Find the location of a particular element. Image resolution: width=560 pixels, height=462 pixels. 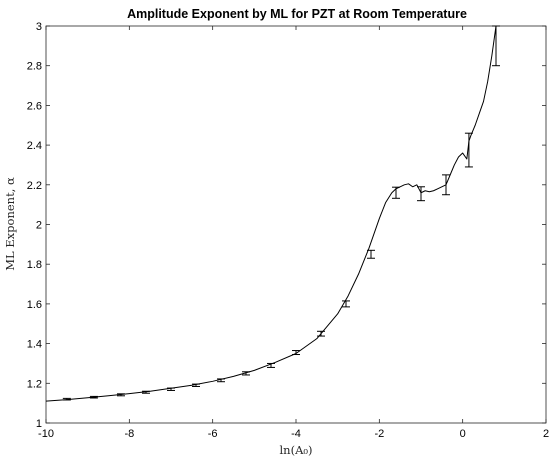

y-tick-label: 2.8 is located at coordinates (34, 67).